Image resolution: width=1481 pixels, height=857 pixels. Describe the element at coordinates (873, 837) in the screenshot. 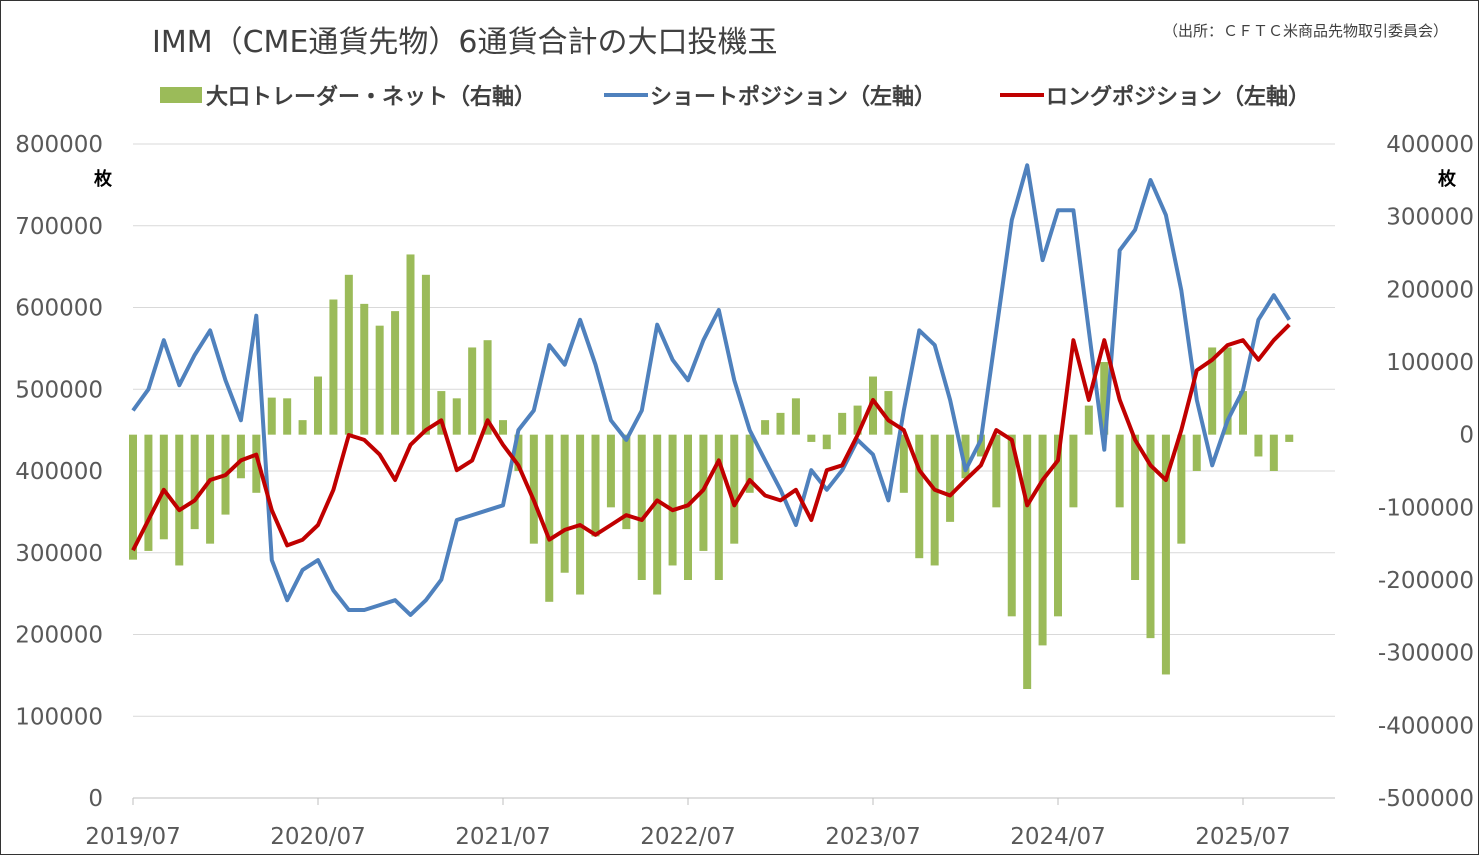

I see `x-tick-label: 2023/07` at that location.